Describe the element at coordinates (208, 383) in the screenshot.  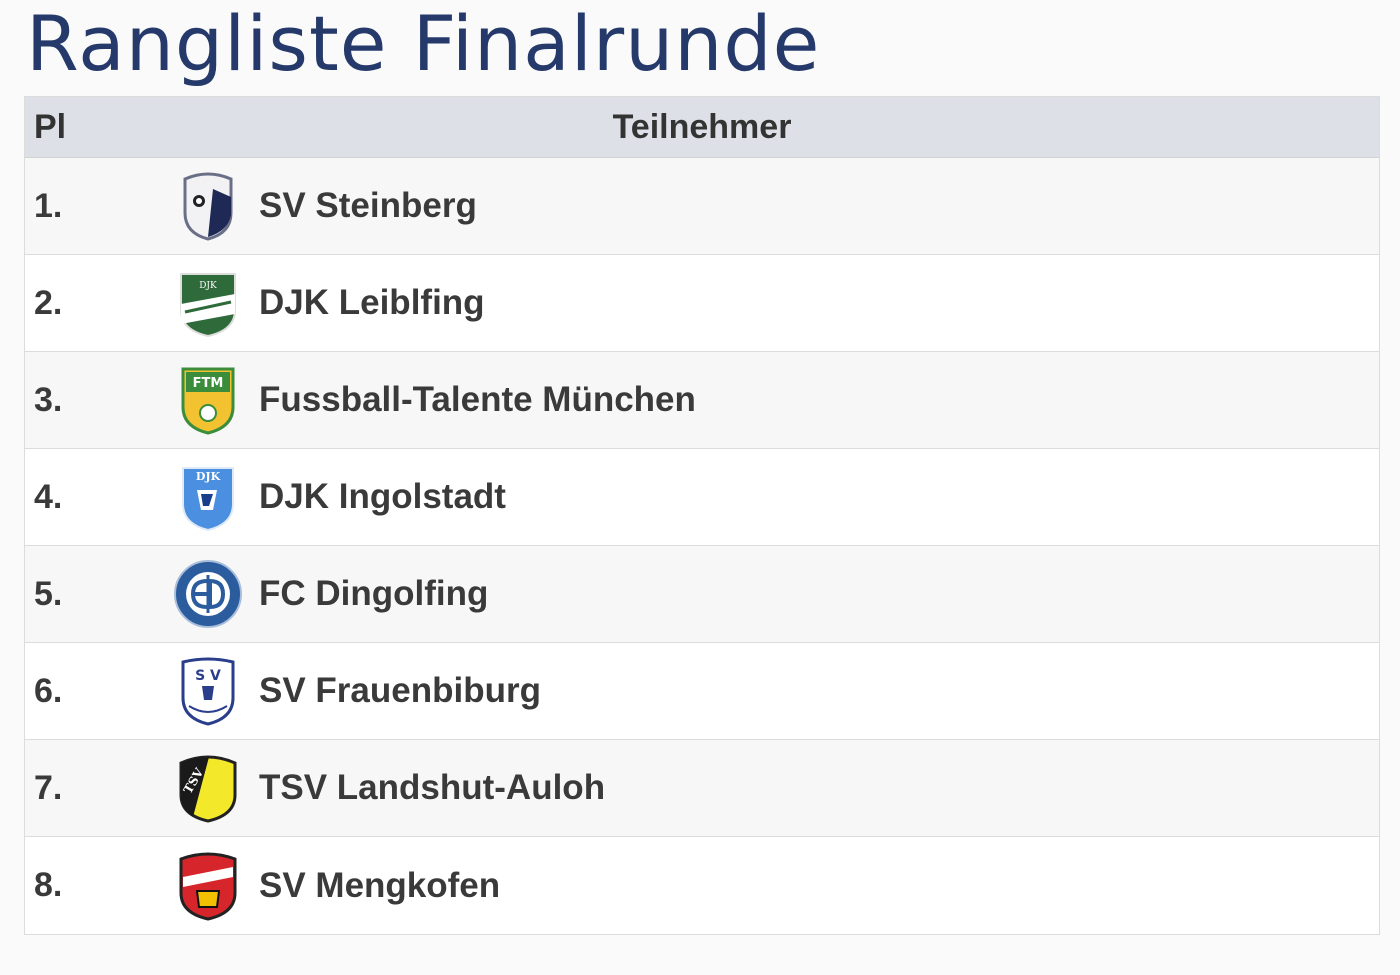
I see `svg-text: FTM` at that location.